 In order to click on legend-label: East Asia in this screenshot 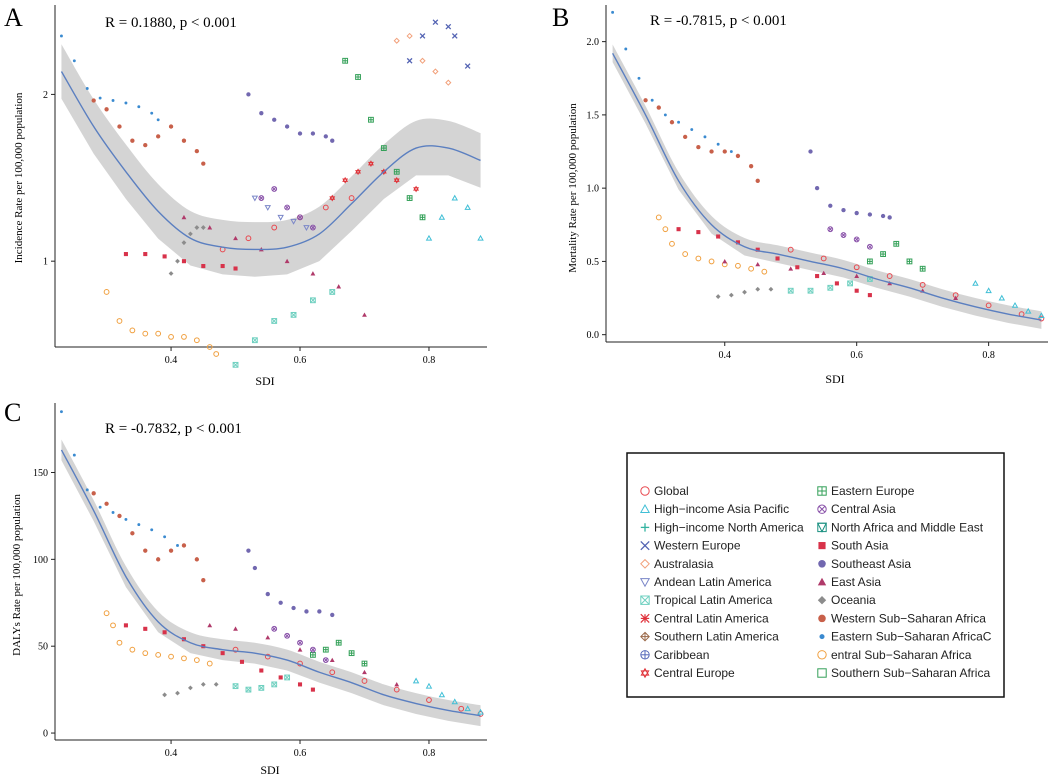, I will do `click(856, 582)`.